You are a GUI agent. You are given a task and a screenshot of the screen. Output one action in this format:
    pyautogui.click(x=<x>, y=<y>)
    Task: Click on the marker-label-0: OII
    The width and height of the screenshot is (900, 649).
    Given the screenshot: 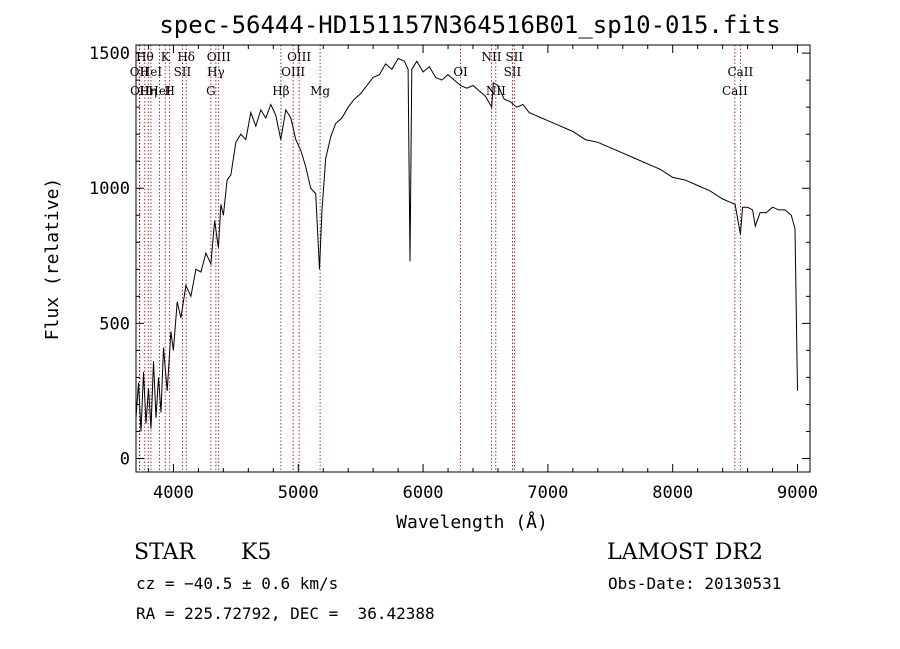 What is the action you would take?
    pyautogui.click(x=140, y=72)
    